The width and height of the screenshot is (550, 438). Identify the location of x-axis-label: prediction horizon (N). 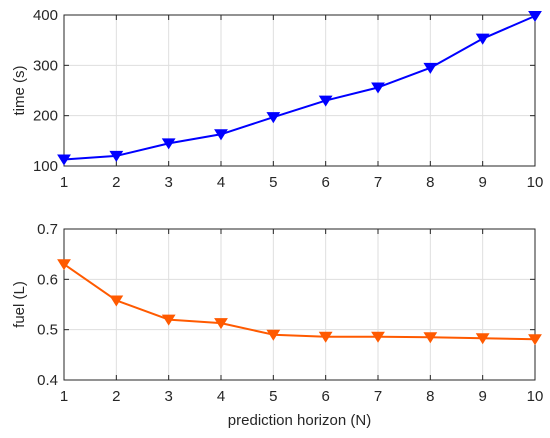
(299, 420).